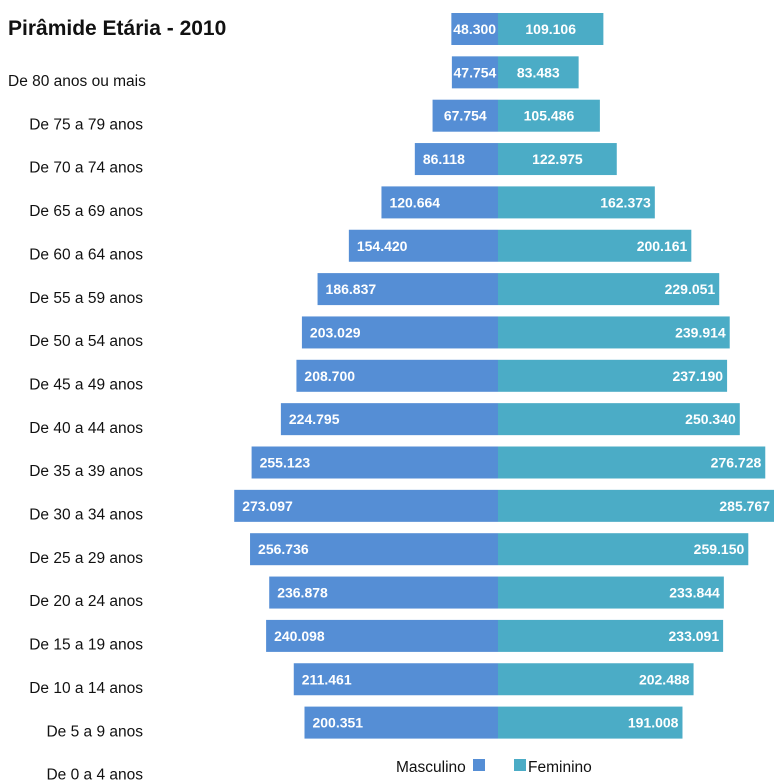 The image size is (780, 780). I want to click on category-label: De 35 a 39 anos, so click(86, 471).